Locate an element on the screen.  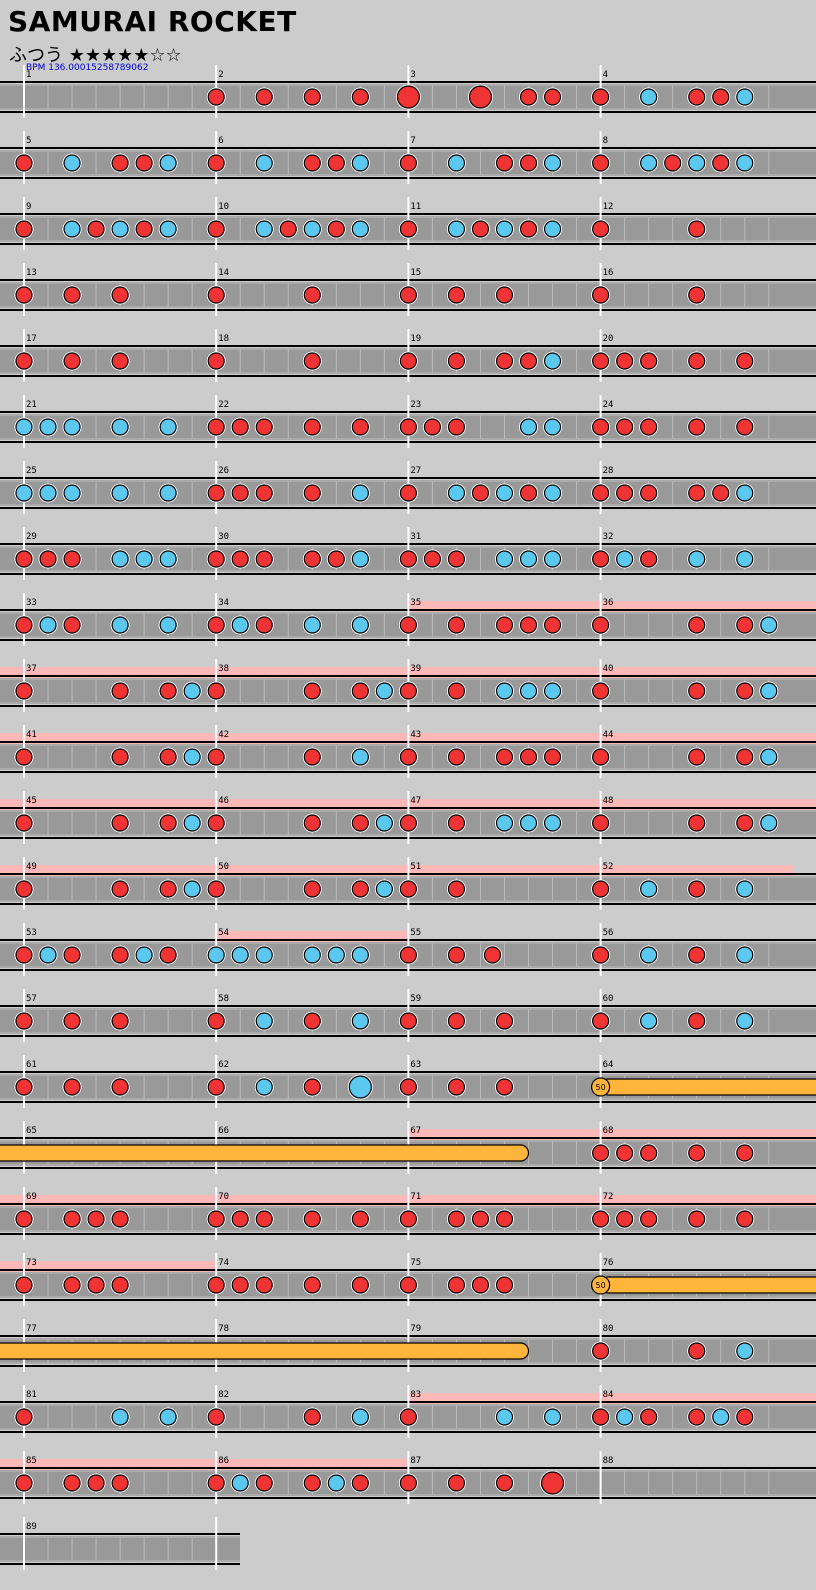
measure-number: 67 is located at coordinates (415, 1131).